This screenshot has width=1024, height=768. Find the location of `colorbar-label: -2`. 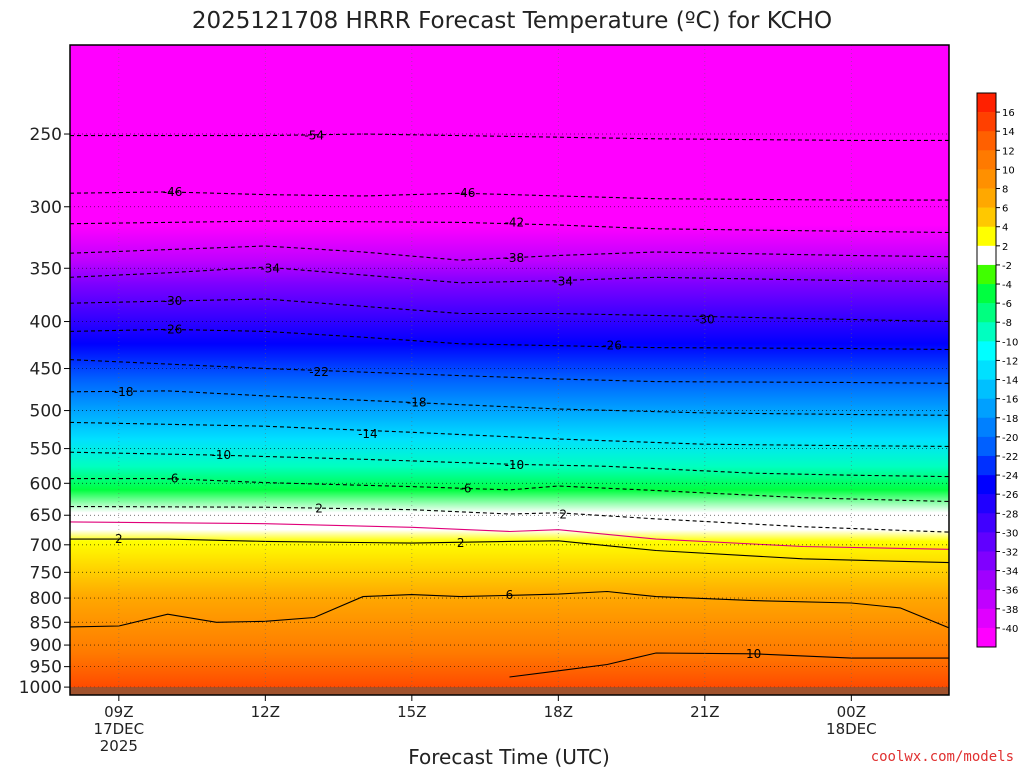

colorbar-label: -2 is located at coordinates (1007, 266).